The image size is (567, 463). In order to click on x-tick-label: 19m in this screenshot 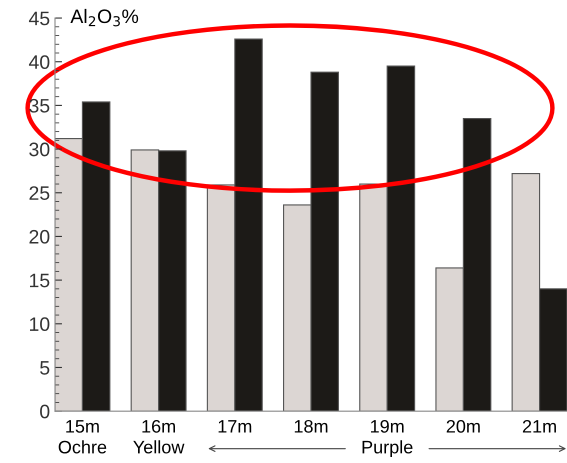, I will do `click(387, 426)`.